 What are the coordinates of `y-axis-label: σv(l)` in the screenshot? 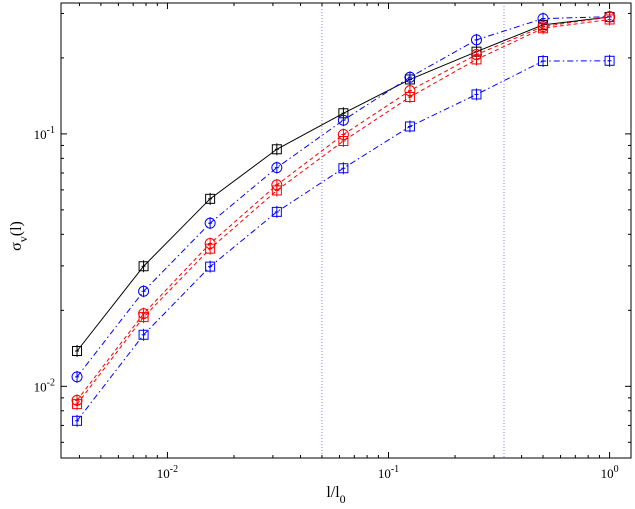 It's located at (19, 236).